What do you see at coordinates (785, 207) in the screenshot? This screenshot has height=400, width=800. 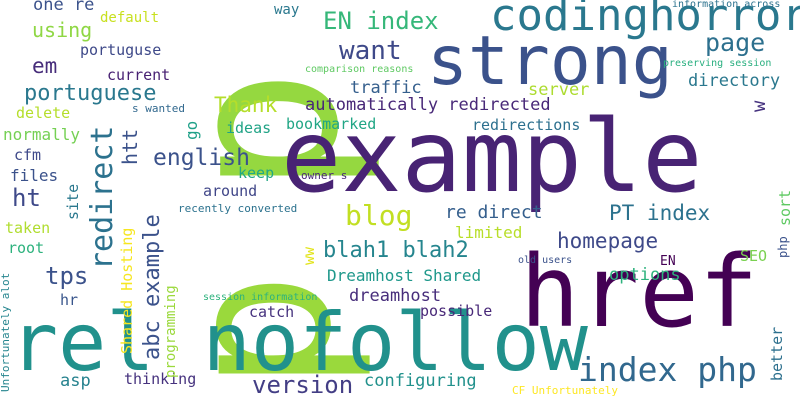 I see `cloud-word: sort` at bounding box center [785, 207].